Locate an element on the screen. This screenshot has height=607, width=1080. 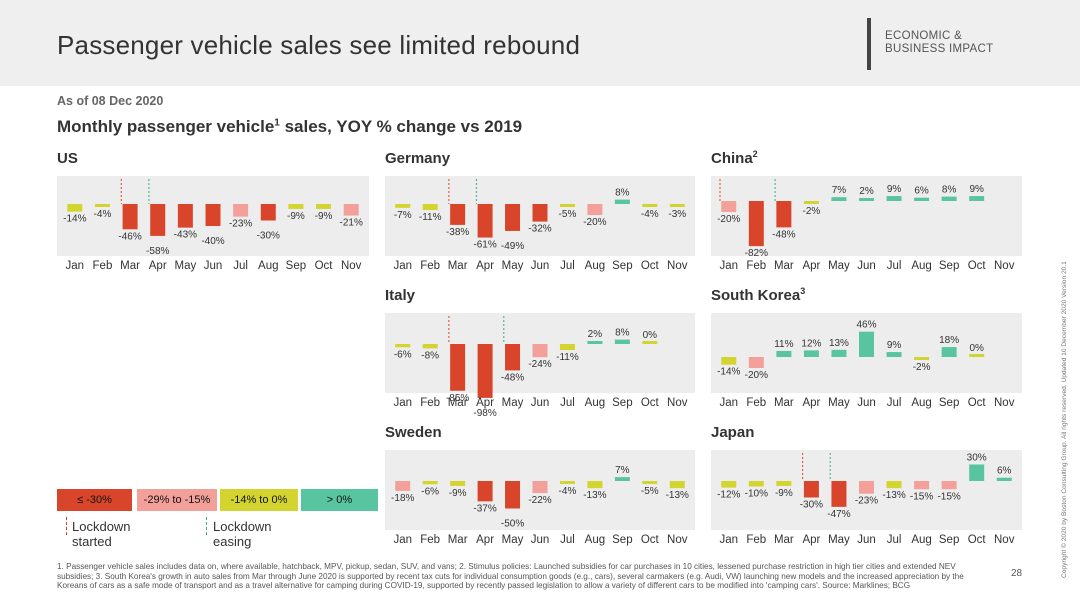
legend-lockdown-easing-label: Lockdown easing is located at coordinates (242, 534).